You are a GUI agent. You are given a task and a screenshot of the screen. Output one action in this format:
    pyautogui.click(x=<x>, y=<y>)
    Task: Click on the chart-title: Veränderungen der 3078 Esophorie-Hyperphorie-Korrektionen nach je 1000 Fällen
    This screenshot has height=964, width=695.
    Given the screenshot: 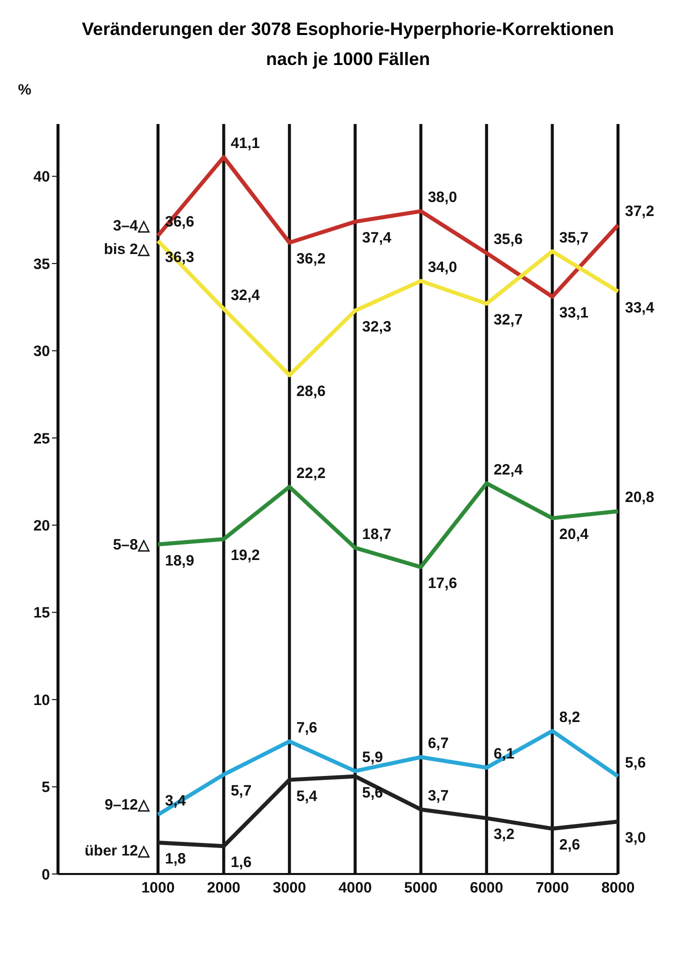 What is the action you would take?
    pyautogui.click(x=348, y=44)
    